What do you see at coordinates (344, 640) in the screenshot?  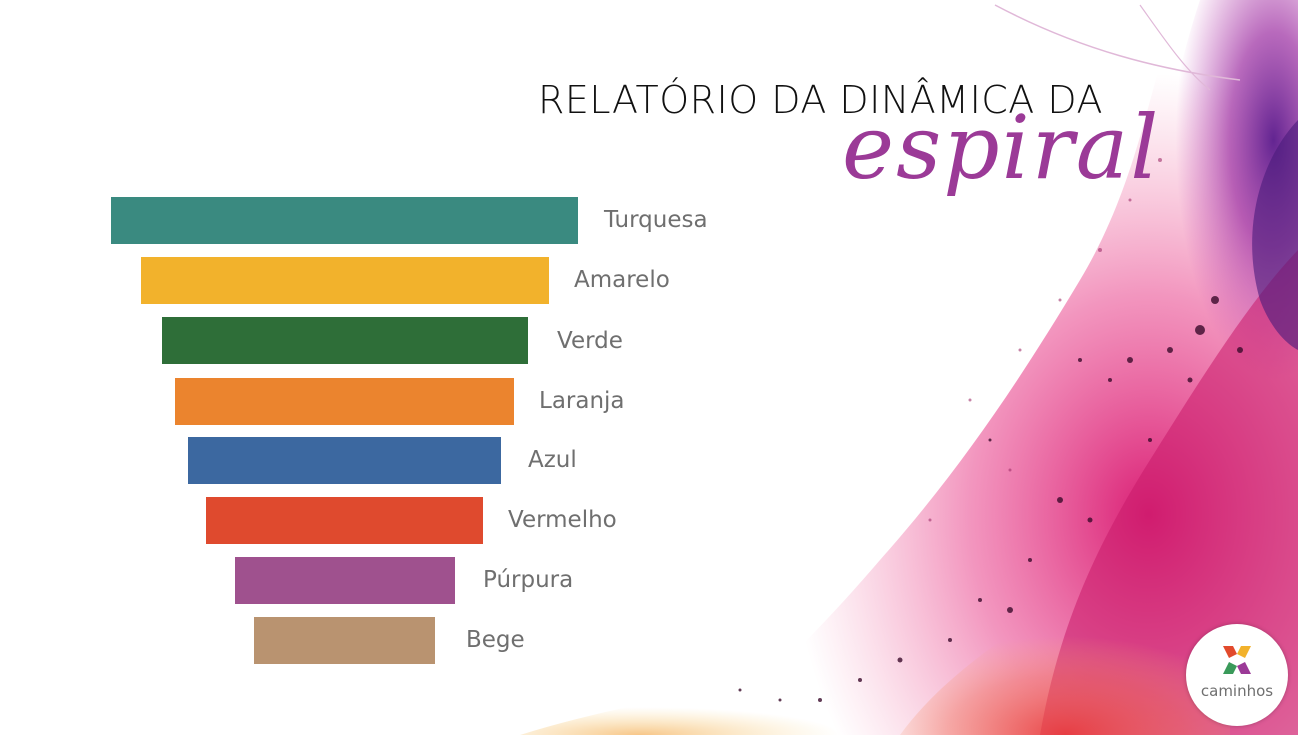 I see `funnel-bar-bege` at bounding box center [344, 640].